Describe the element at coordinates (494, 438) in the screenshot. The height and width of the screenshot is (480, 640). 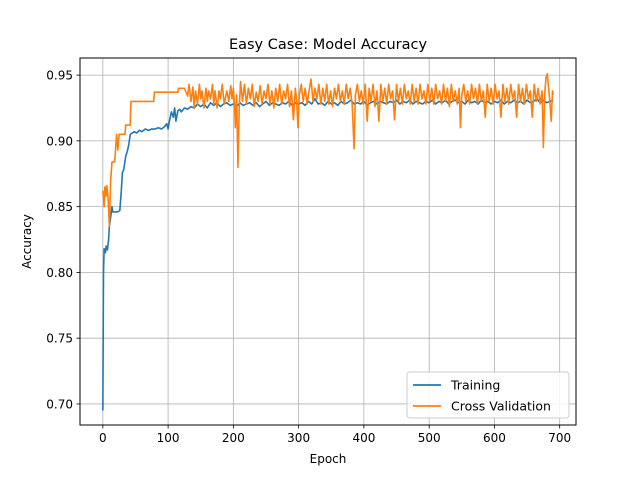
I see `x-tick-label: 600` at that location.